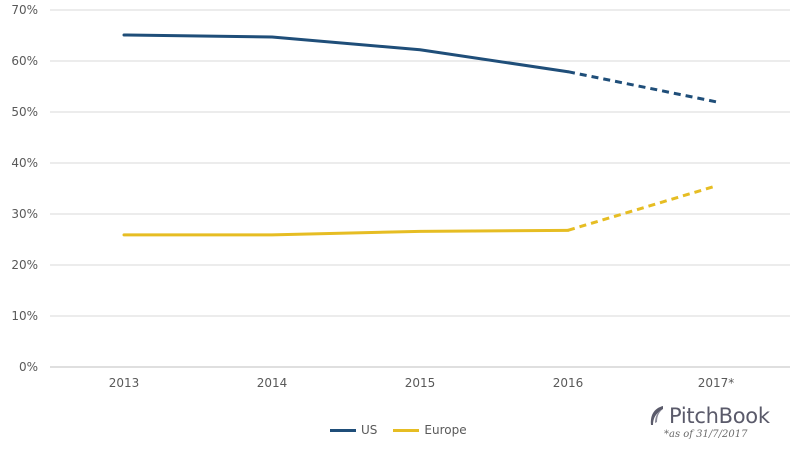 The height and width of the screenshot is (458, 800). What do you see at coordinates (24, 112) in the screenshot?
I see `y-tick-label: 50%` at bounding box center [24, 112].